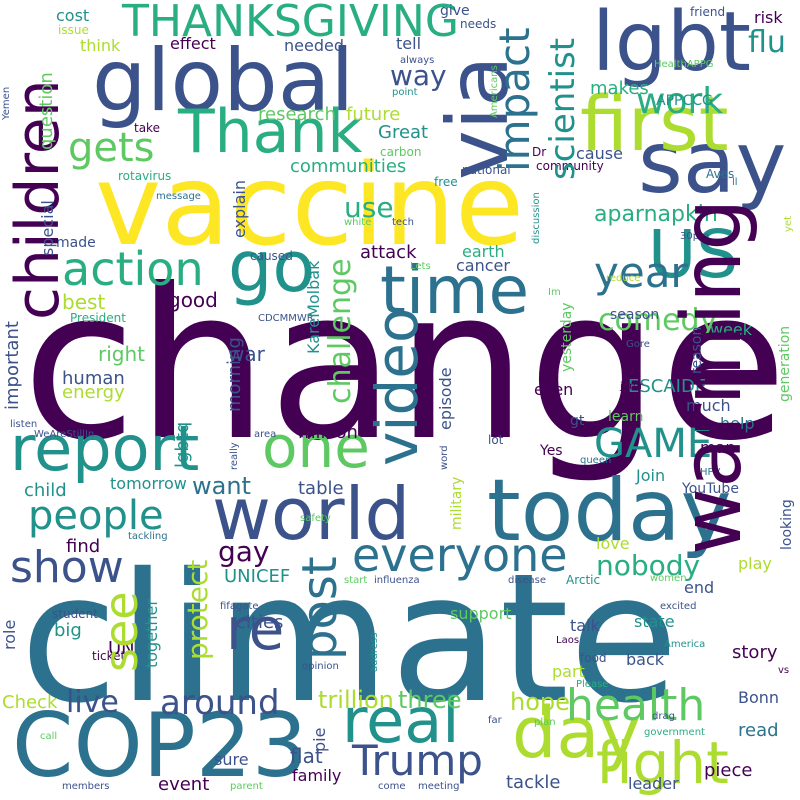 The height and width of the screenshot is (800, 800). What do you see at coordinates (636, 705) in the screenshot?
I see `word-health: health` at bounding box center [636, 705].